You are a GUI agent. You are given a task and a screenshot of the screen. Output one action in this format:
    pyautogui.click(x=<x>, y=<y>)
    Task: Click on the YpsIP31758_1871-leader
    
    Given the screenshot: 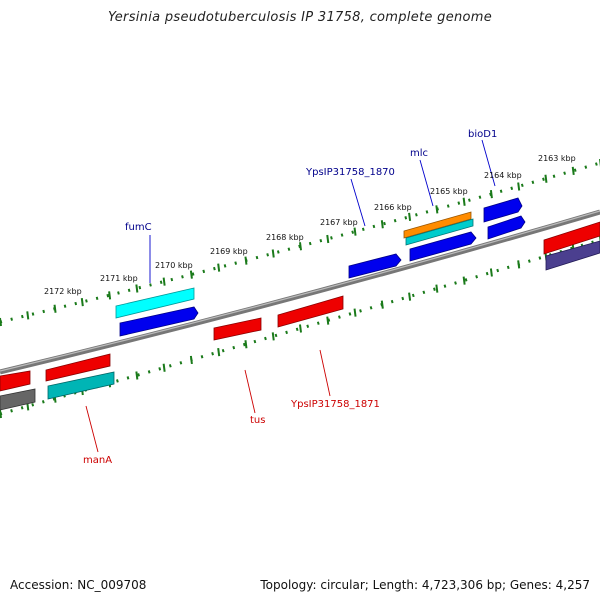 What is the action you would take?
    pyautogui.click(x=325, y=373)
    